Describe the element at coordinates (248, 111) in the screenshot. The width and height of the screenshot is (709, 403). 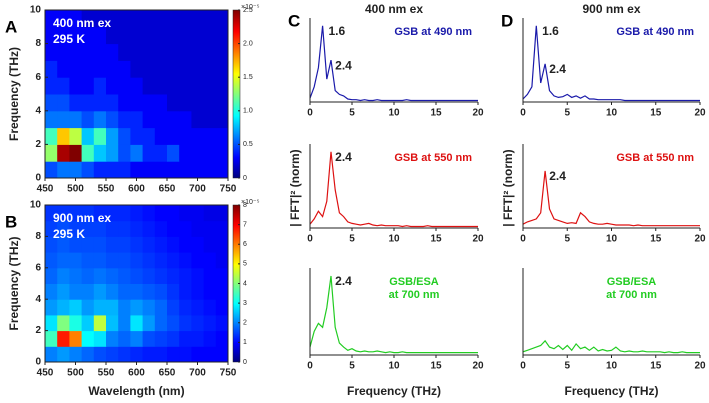
I see `colorbar-tick-label: 1.0` at that location.